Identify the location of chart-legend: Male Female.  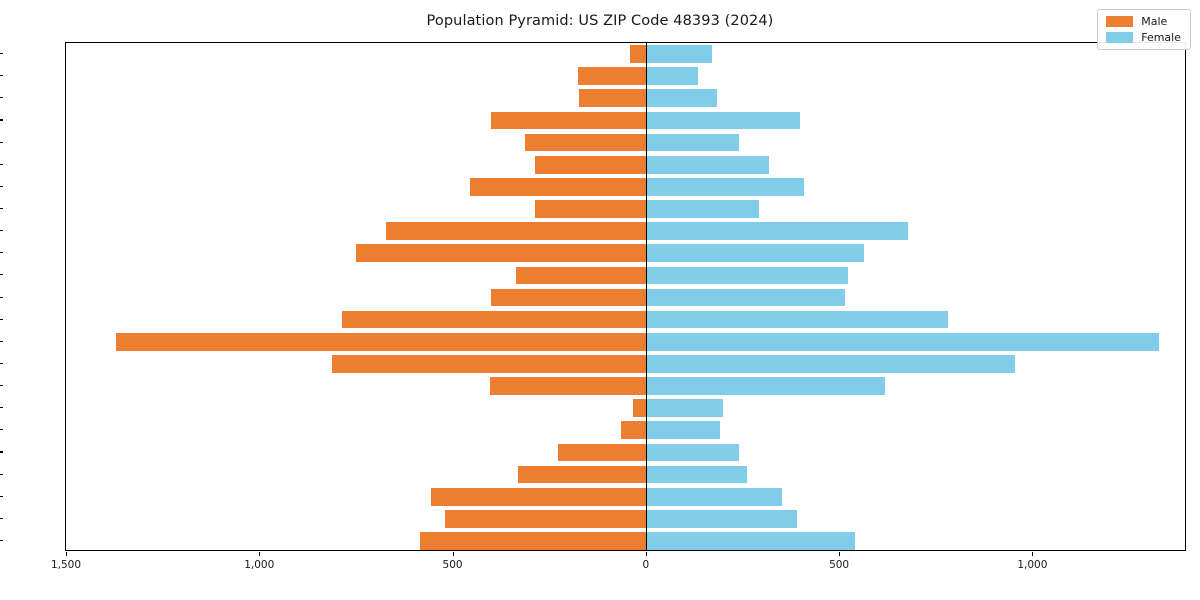
(1144, 29).